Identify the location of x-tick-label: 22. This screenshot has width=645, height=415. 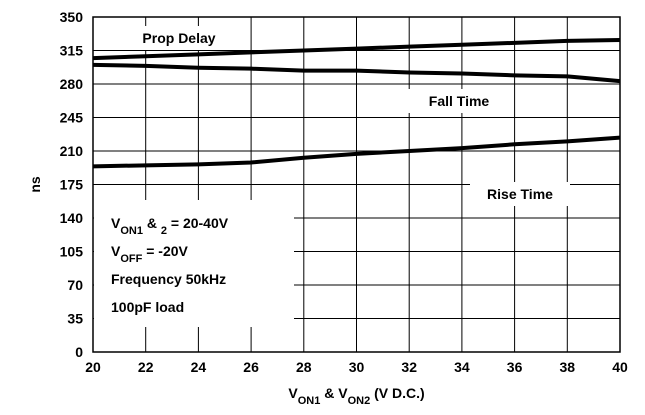
(146, 367).